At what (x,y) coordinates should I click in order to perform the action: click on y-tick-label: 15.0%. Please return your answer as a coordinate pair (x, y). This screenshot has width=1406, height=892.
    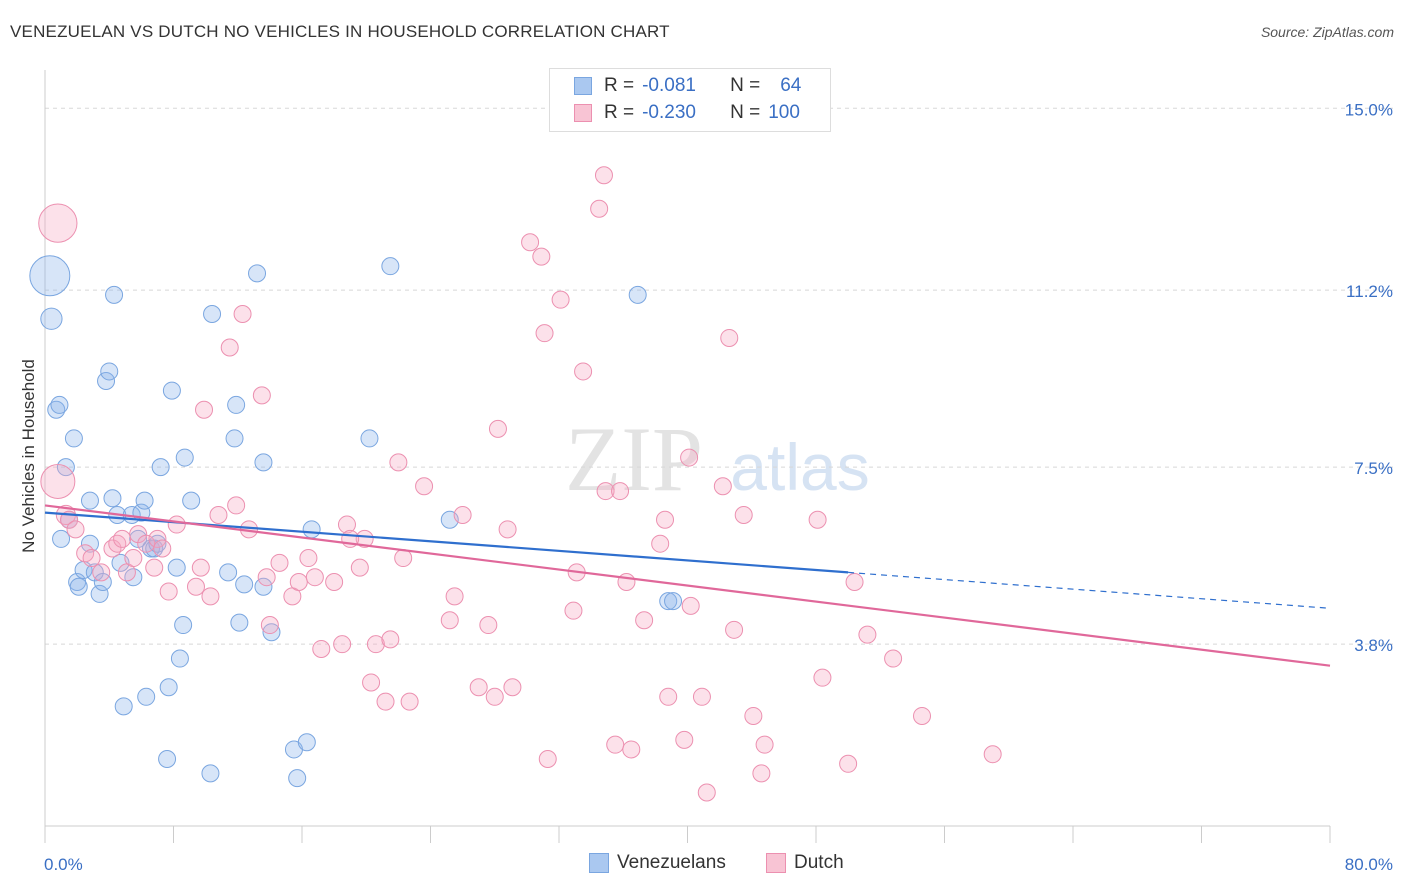
    Looking at the image, I should click on (1369, 109).